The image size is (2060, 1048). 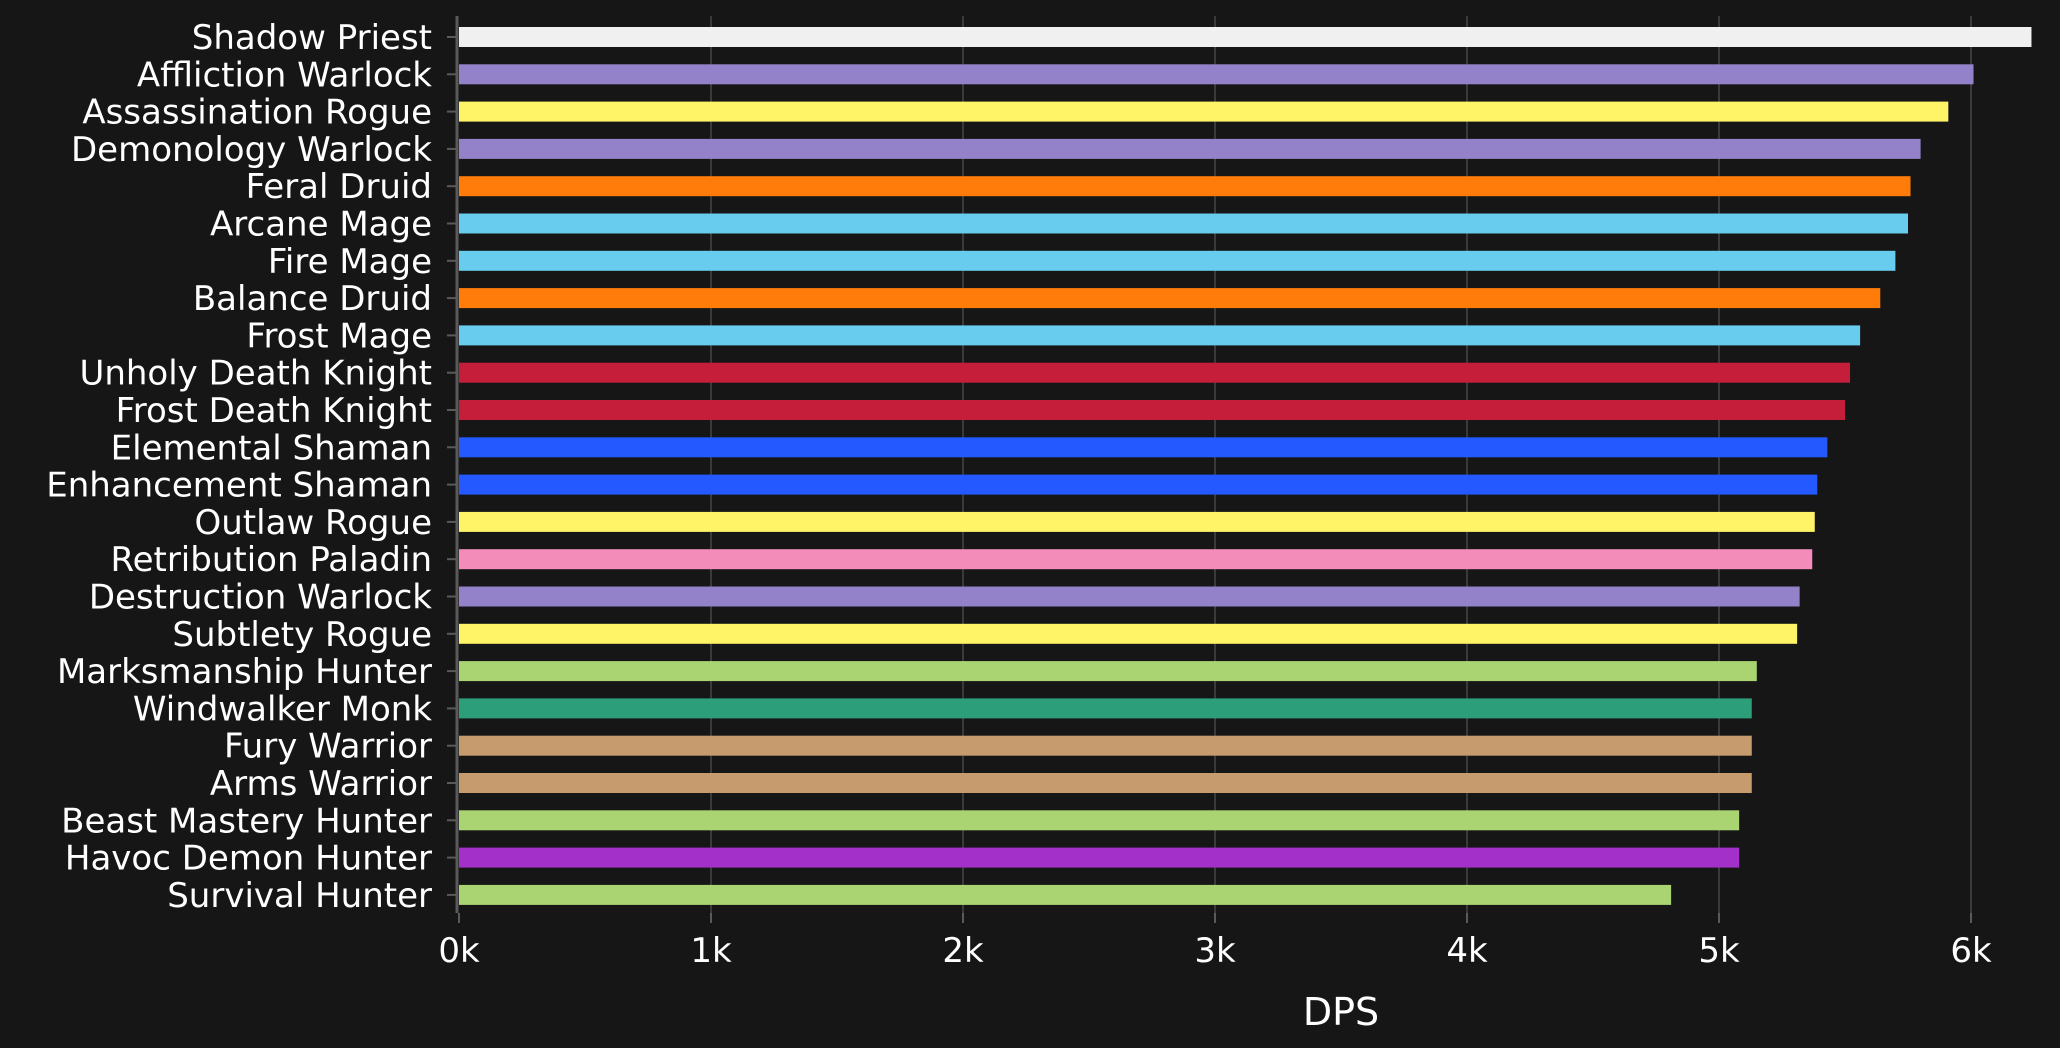 What do you see at coordinates (284, 75) in the screenshot?
I see `category-label: Affliction Warlock` at bounding box center [284, 75].